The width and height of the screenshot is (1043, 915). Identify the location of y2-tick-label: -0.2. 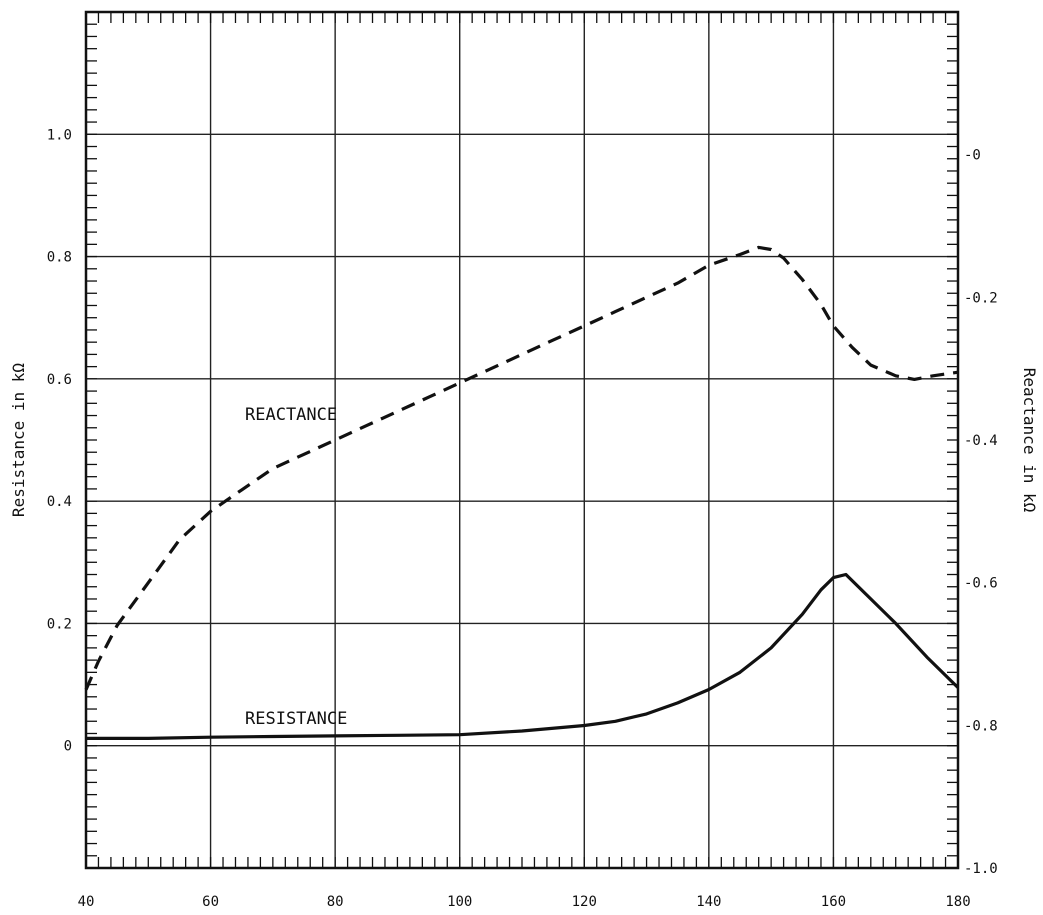
(981, 298).